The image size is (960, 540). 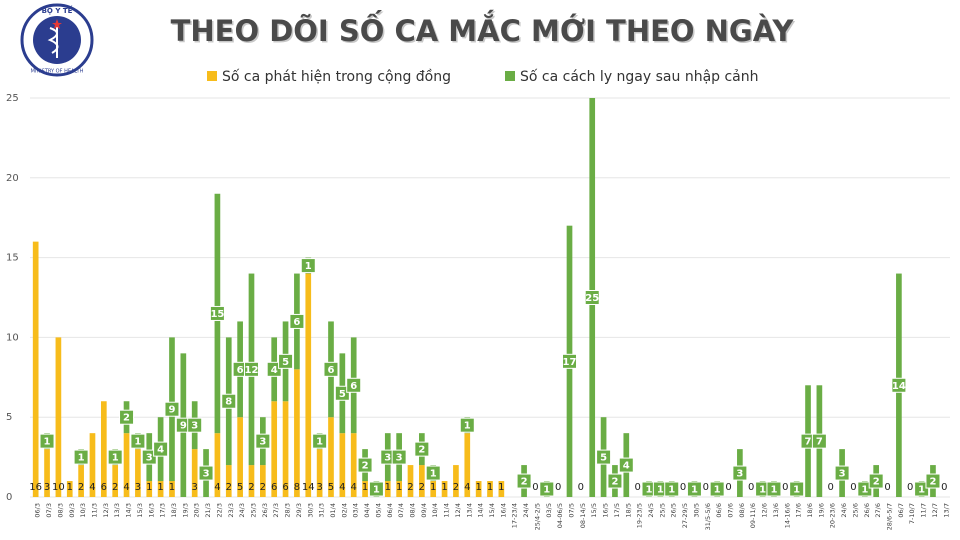 I want to click on x-tick-label: 22/3, so click(x=219, y=510).